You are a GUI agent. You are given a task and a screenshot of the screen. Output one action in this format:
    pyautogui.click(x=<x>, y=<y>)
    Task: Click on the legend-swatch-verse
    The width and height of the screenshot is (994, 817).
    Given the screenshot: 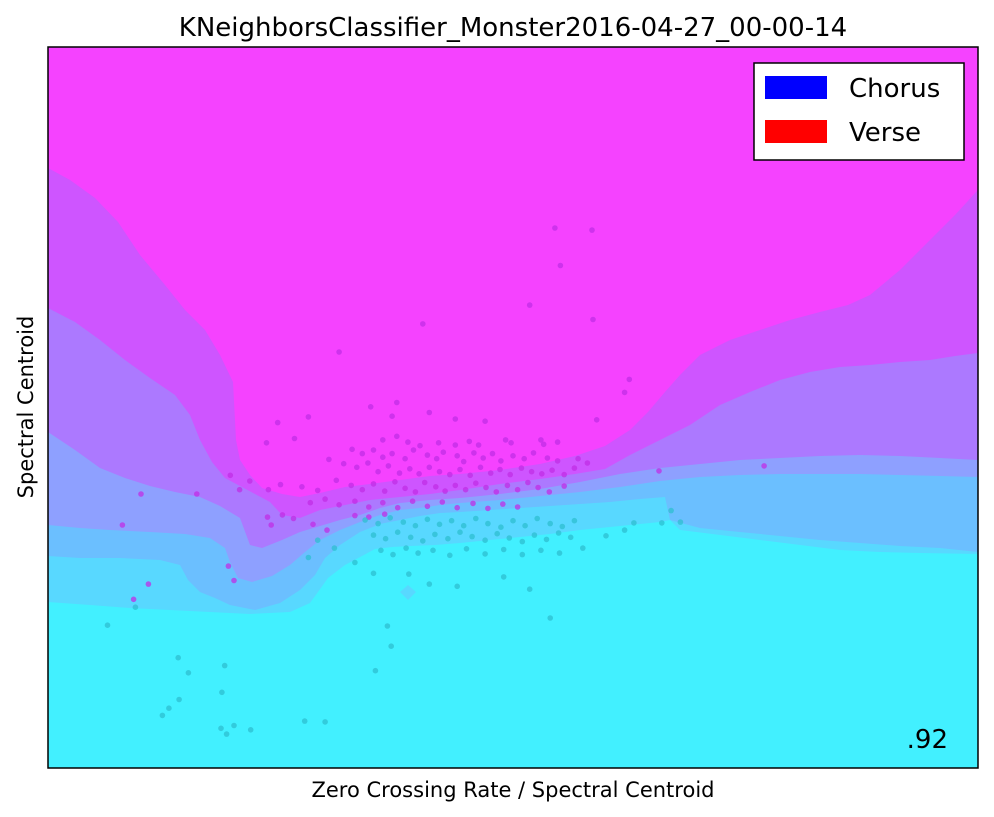 What is the action you would take?
    pyautogui.click(x=796, y=131)
    